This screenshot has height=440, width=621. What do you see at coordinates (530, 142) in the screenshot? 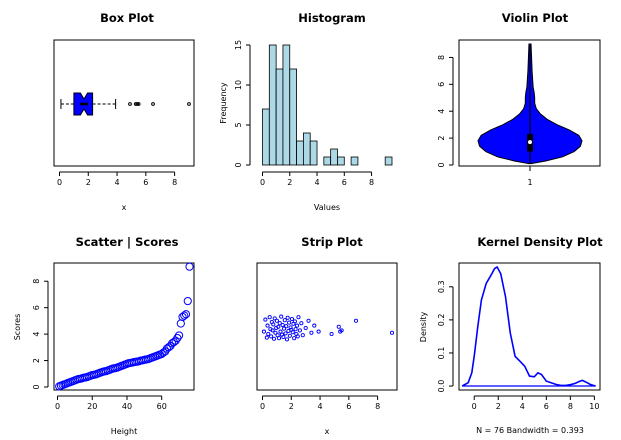
I see `violin-median-point` at bounding box center [530, 142].